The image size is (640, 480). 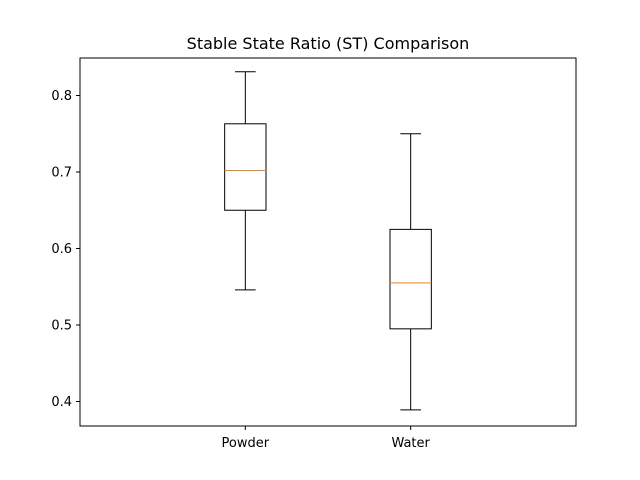 I want to click on y-axis: 0.4 0.5 0.6 0.7 0.8, so click(x=65, y=249).